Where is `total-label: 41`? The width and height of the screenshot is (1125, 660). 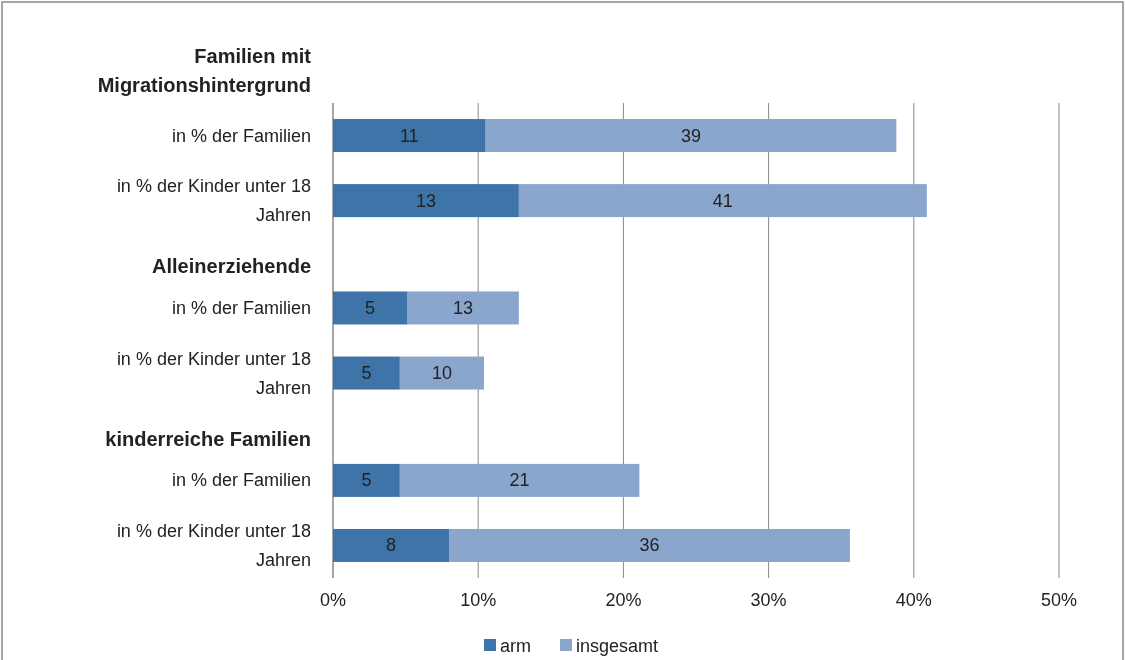
total-label: 41 is located at coordinates (722, 200).